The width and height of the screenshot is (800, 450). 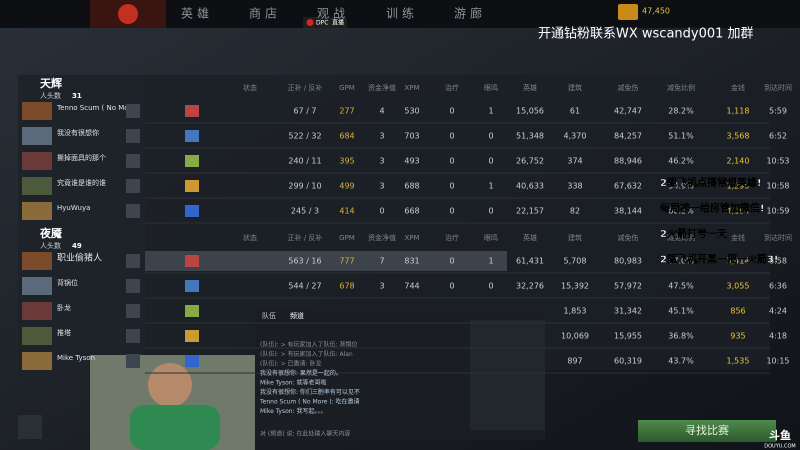 I want to click on stat-cell: 668, so click(x=411, y=211).